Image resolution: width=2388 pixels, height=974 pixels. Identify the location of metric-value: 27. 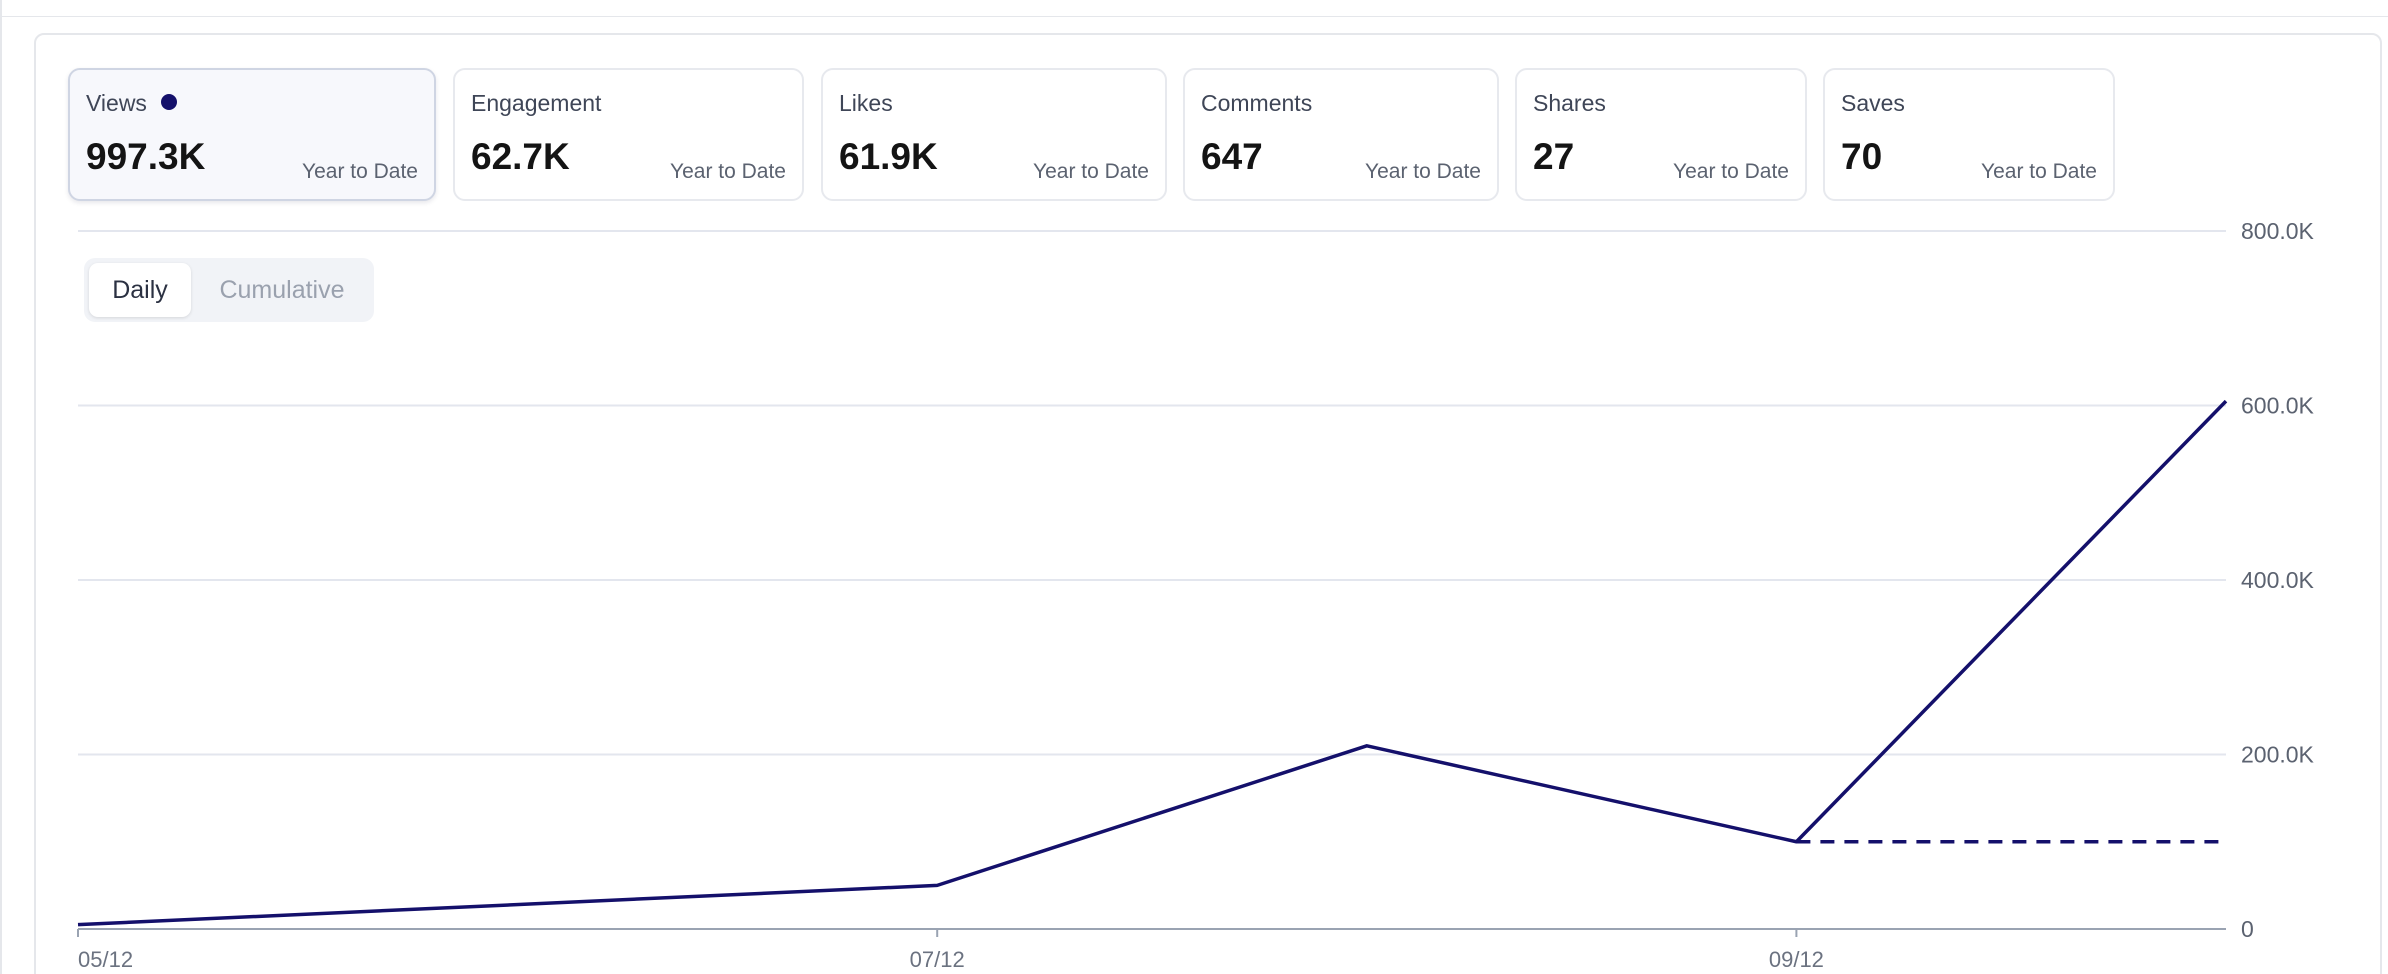
(1554, 156).